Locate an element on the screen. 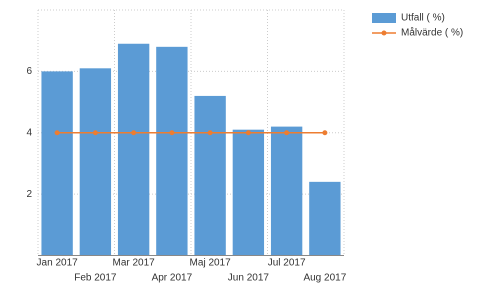 This screenshot has height=300, width=500. x-tick-label: Jan 2017 is located at coordinates (58, 263).